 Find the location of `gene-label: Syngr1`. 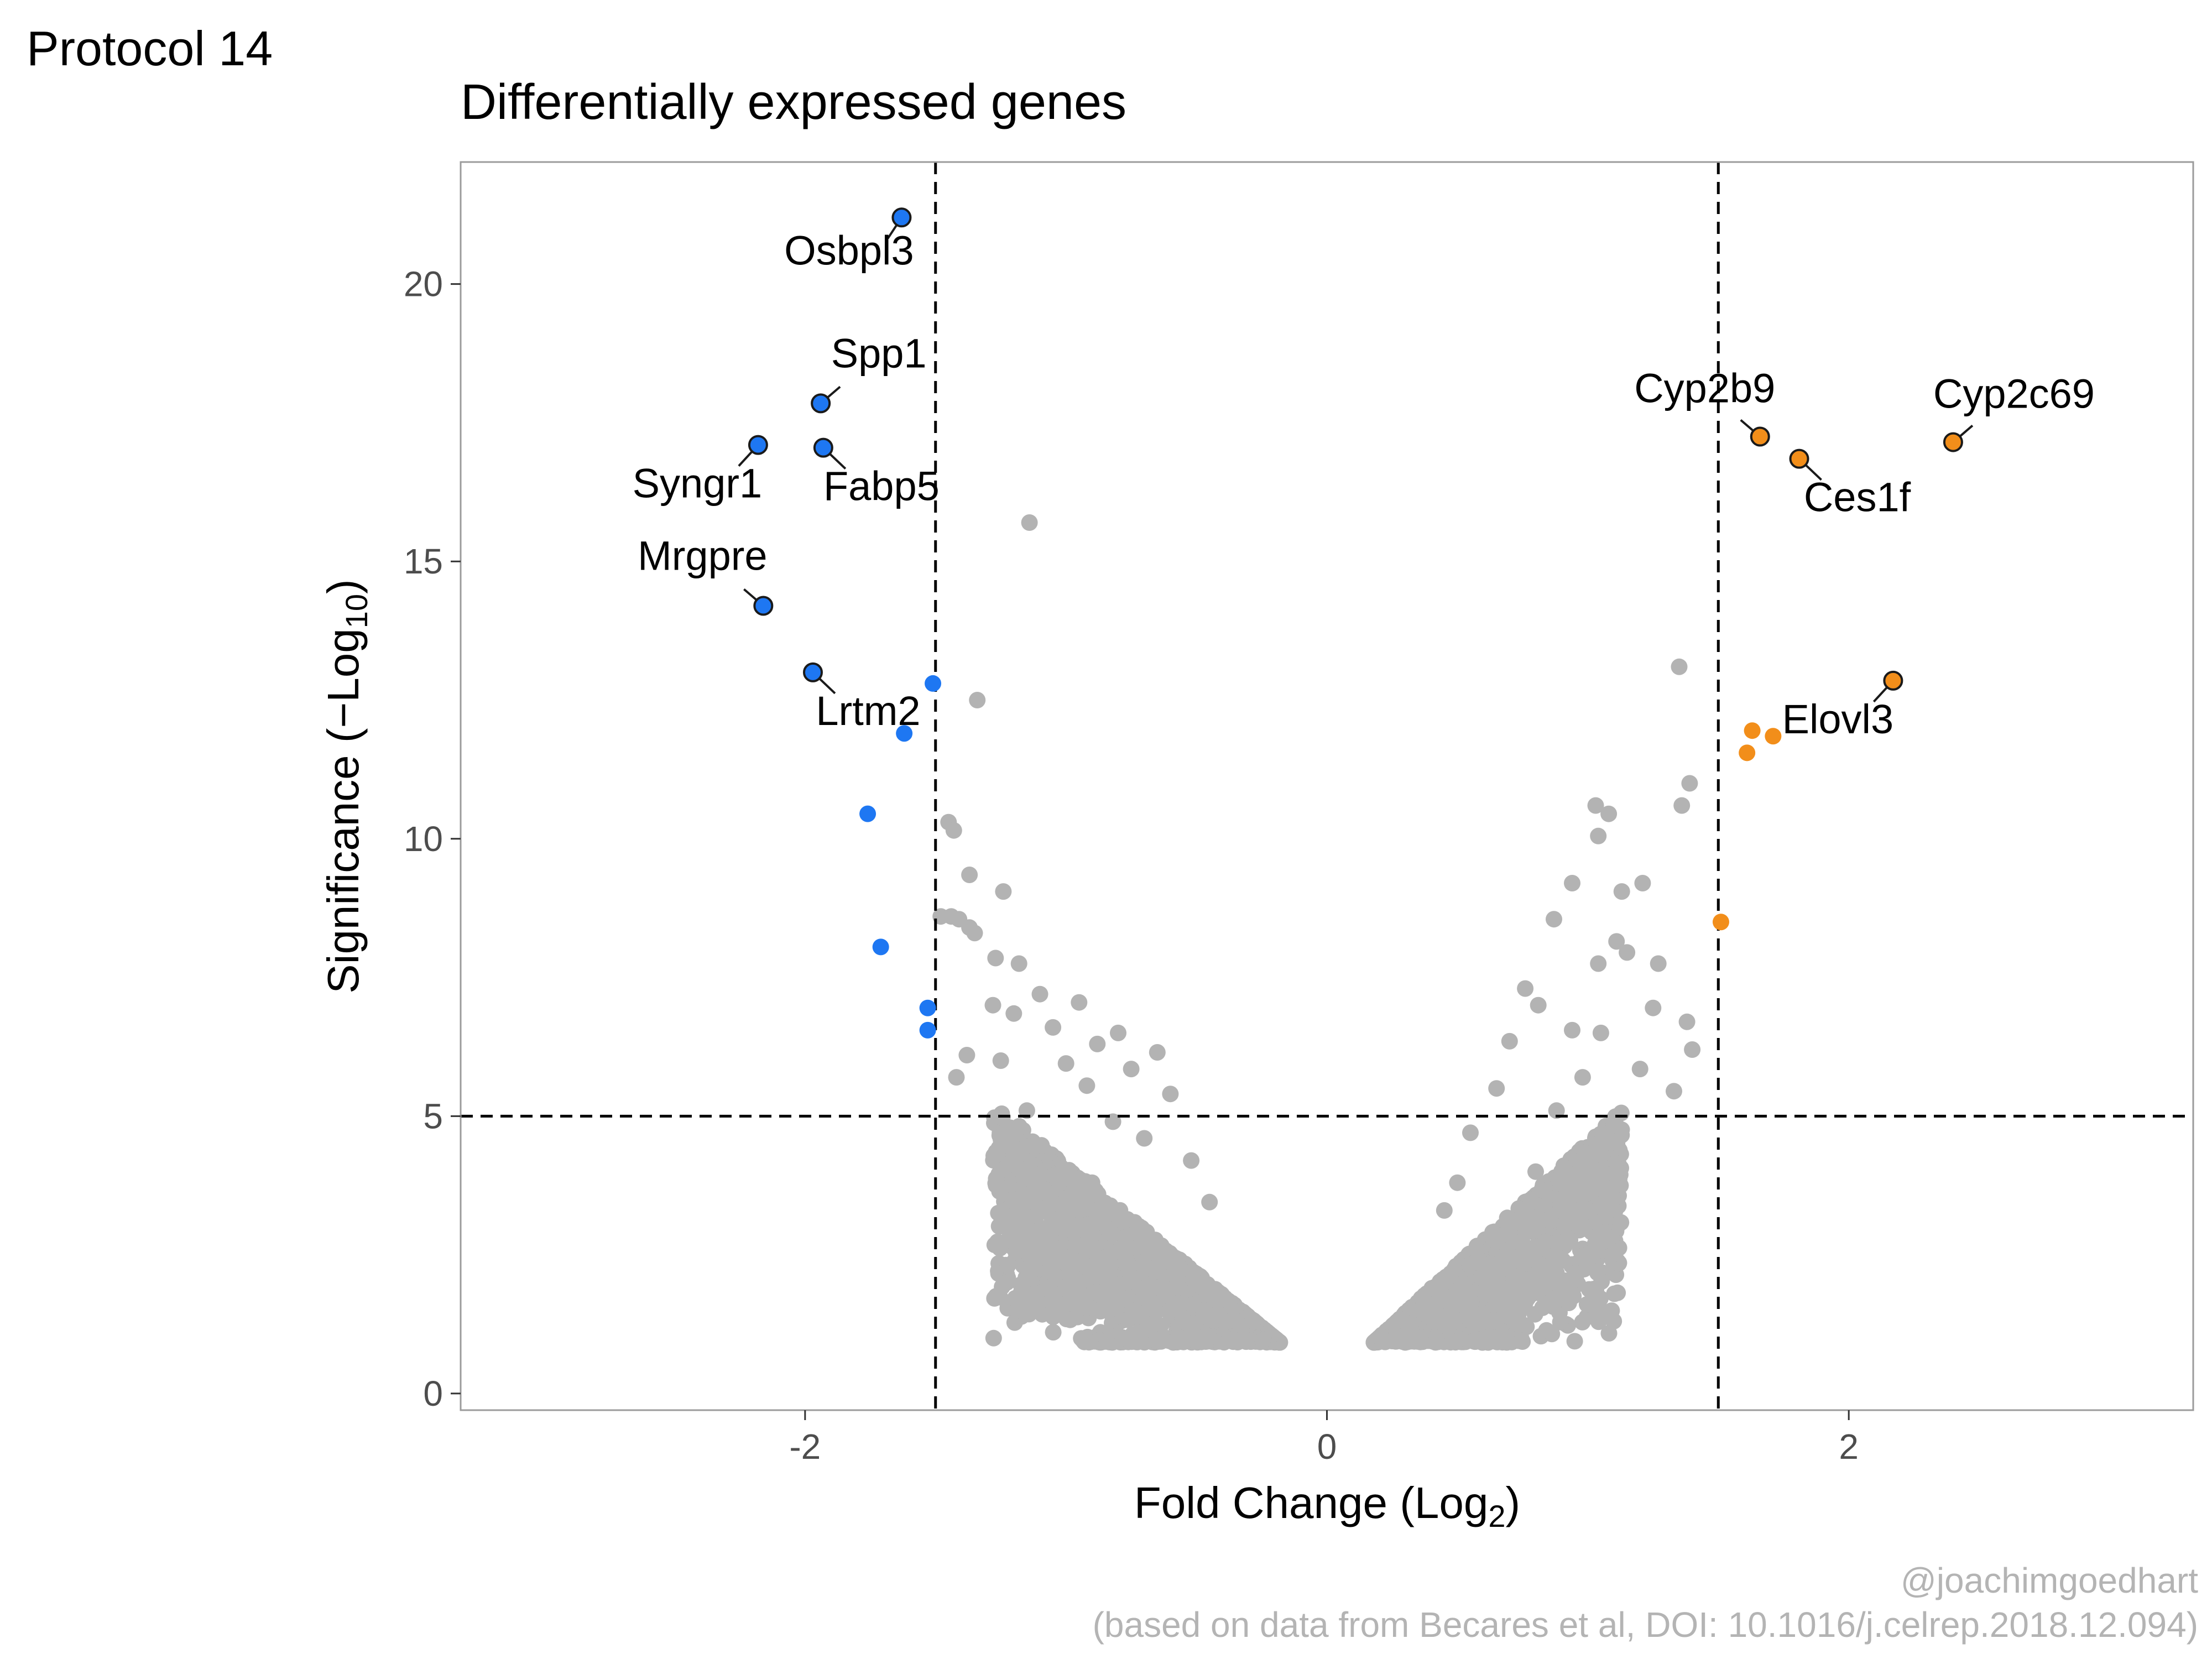

gene-label: Syngr1 is located at coordinates (698, 484).